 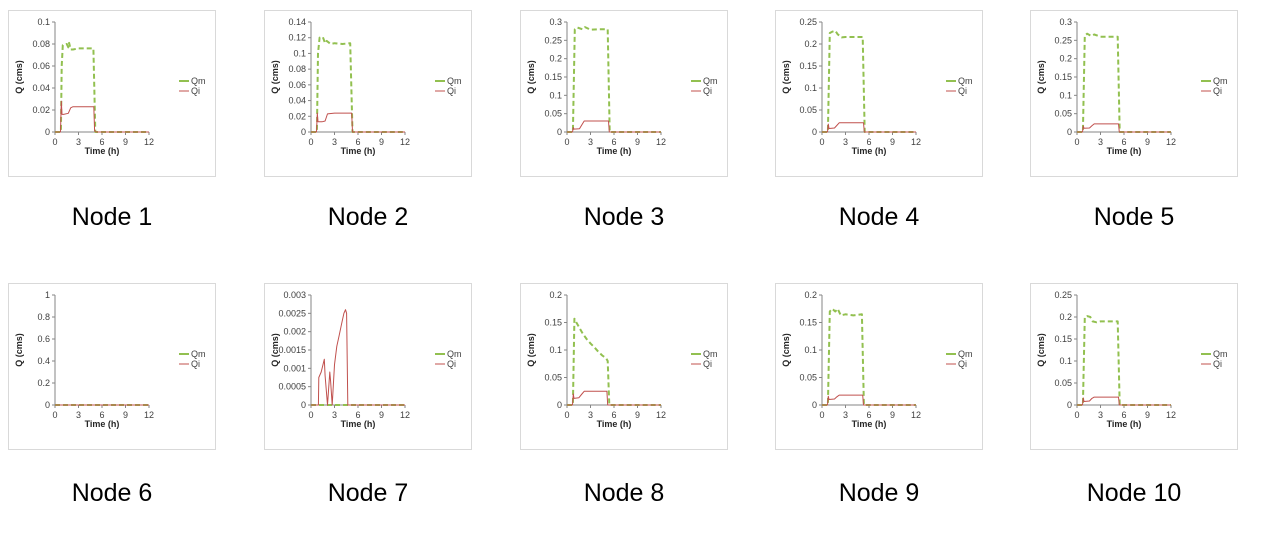 I want to click on y-tick-label: 0.02, so click(x=41, y=110).